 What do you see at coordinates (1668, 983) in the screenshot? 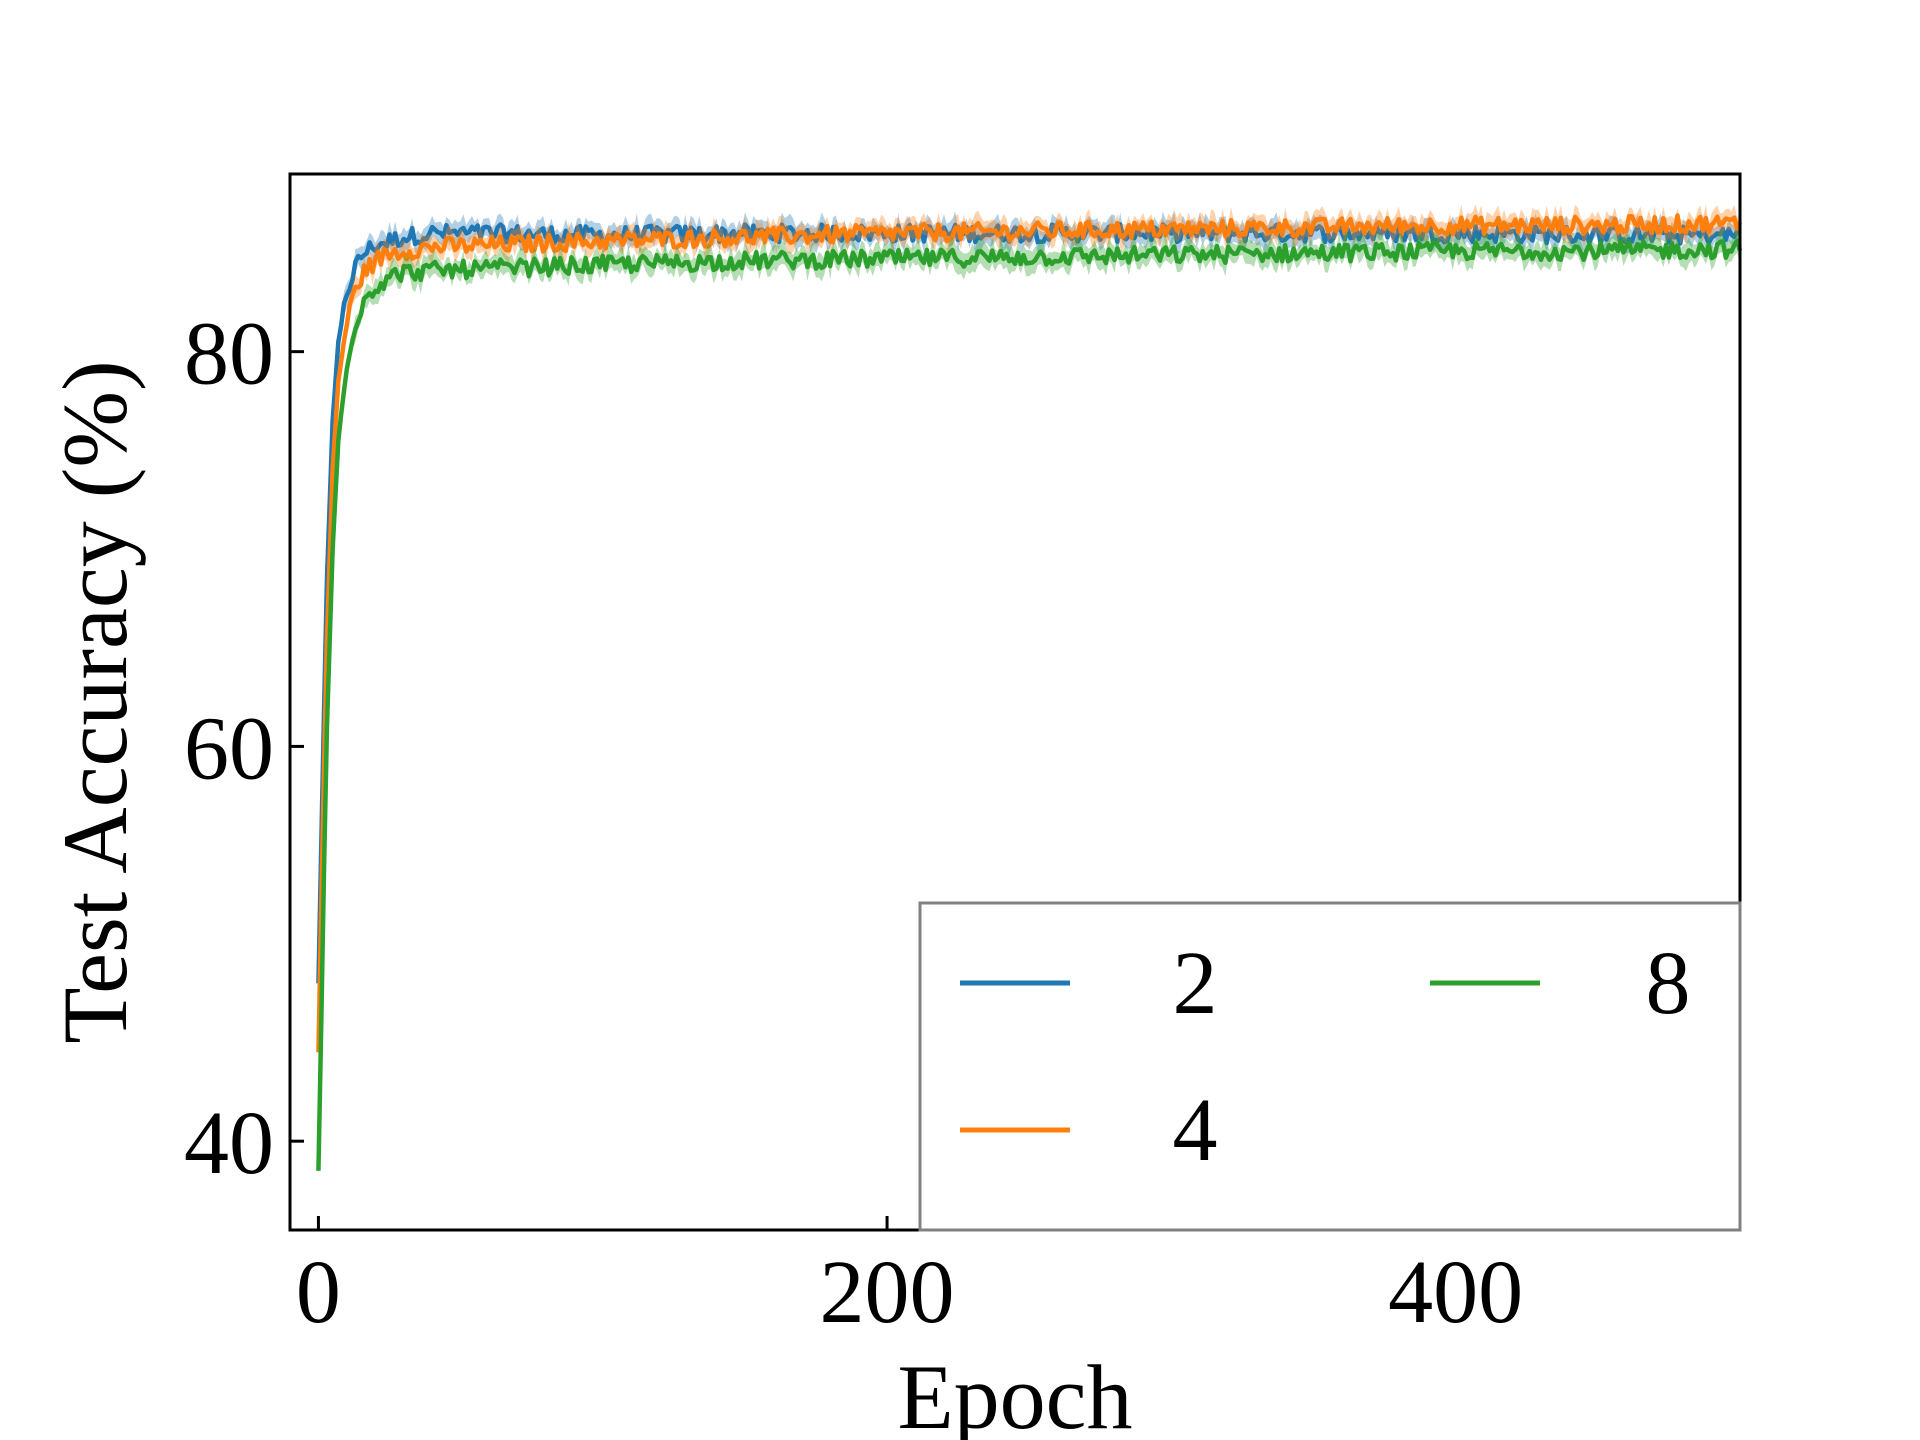
I see `legend-label-8: 8` at bounding box center [1668, 983].